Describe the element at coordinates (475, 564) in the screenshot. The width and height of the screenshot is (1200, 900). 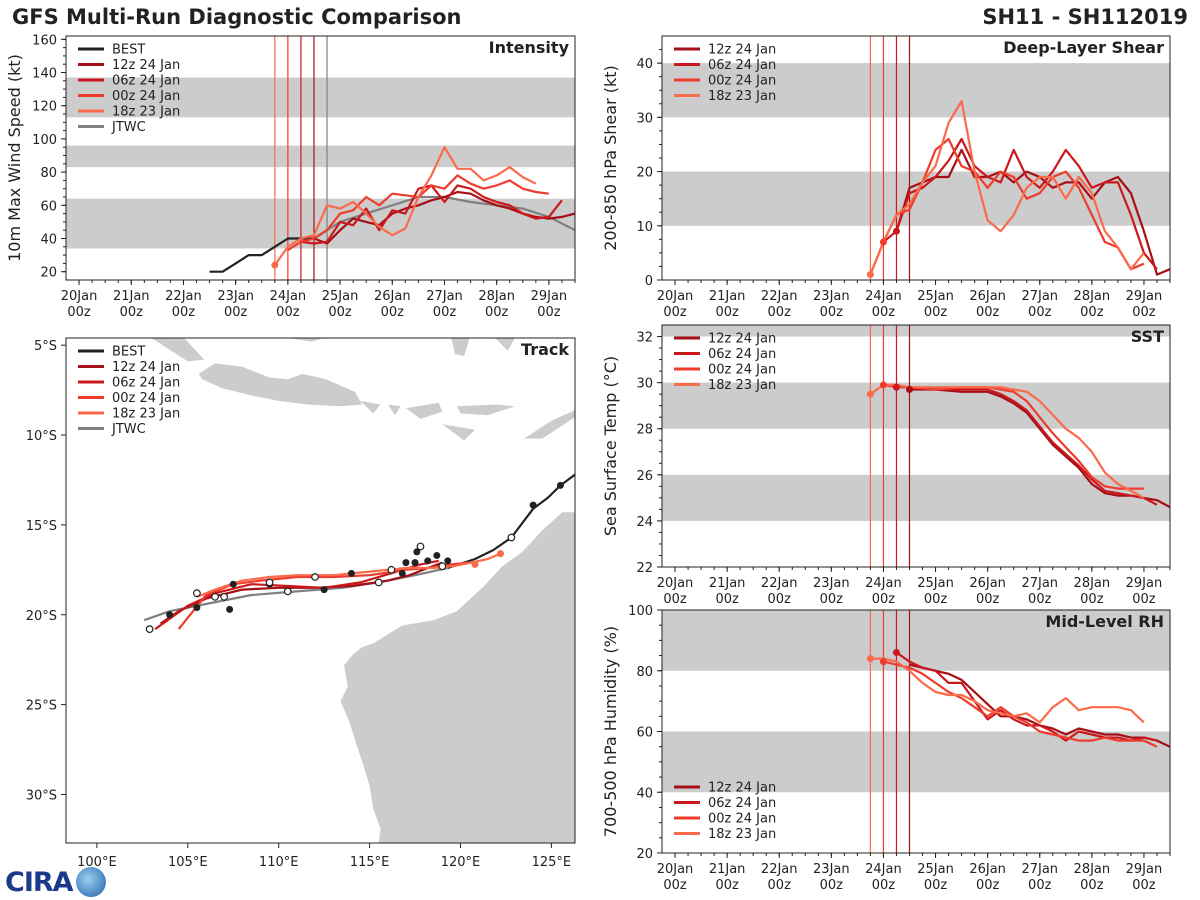
I see `track-forecast-start` at that location.